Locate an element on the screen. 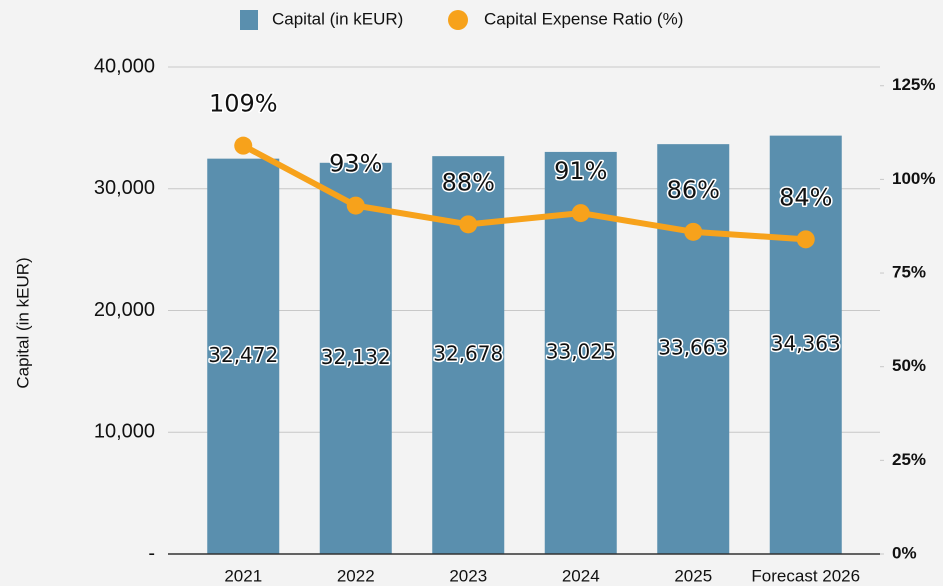 Image resolution: width=943 pixels, height=586 pixels. x-tick-label: 2025 is located at coordinates (693, 575).